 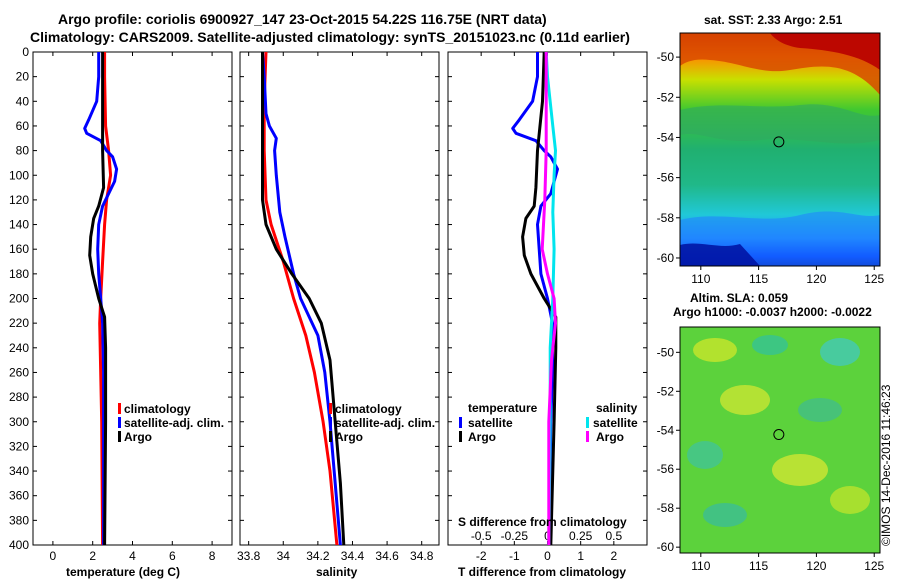 What do you see at coordinates (284, 556) in the screenshot?
I see `x-tick-label: 34` at bounding box center [284, 556].